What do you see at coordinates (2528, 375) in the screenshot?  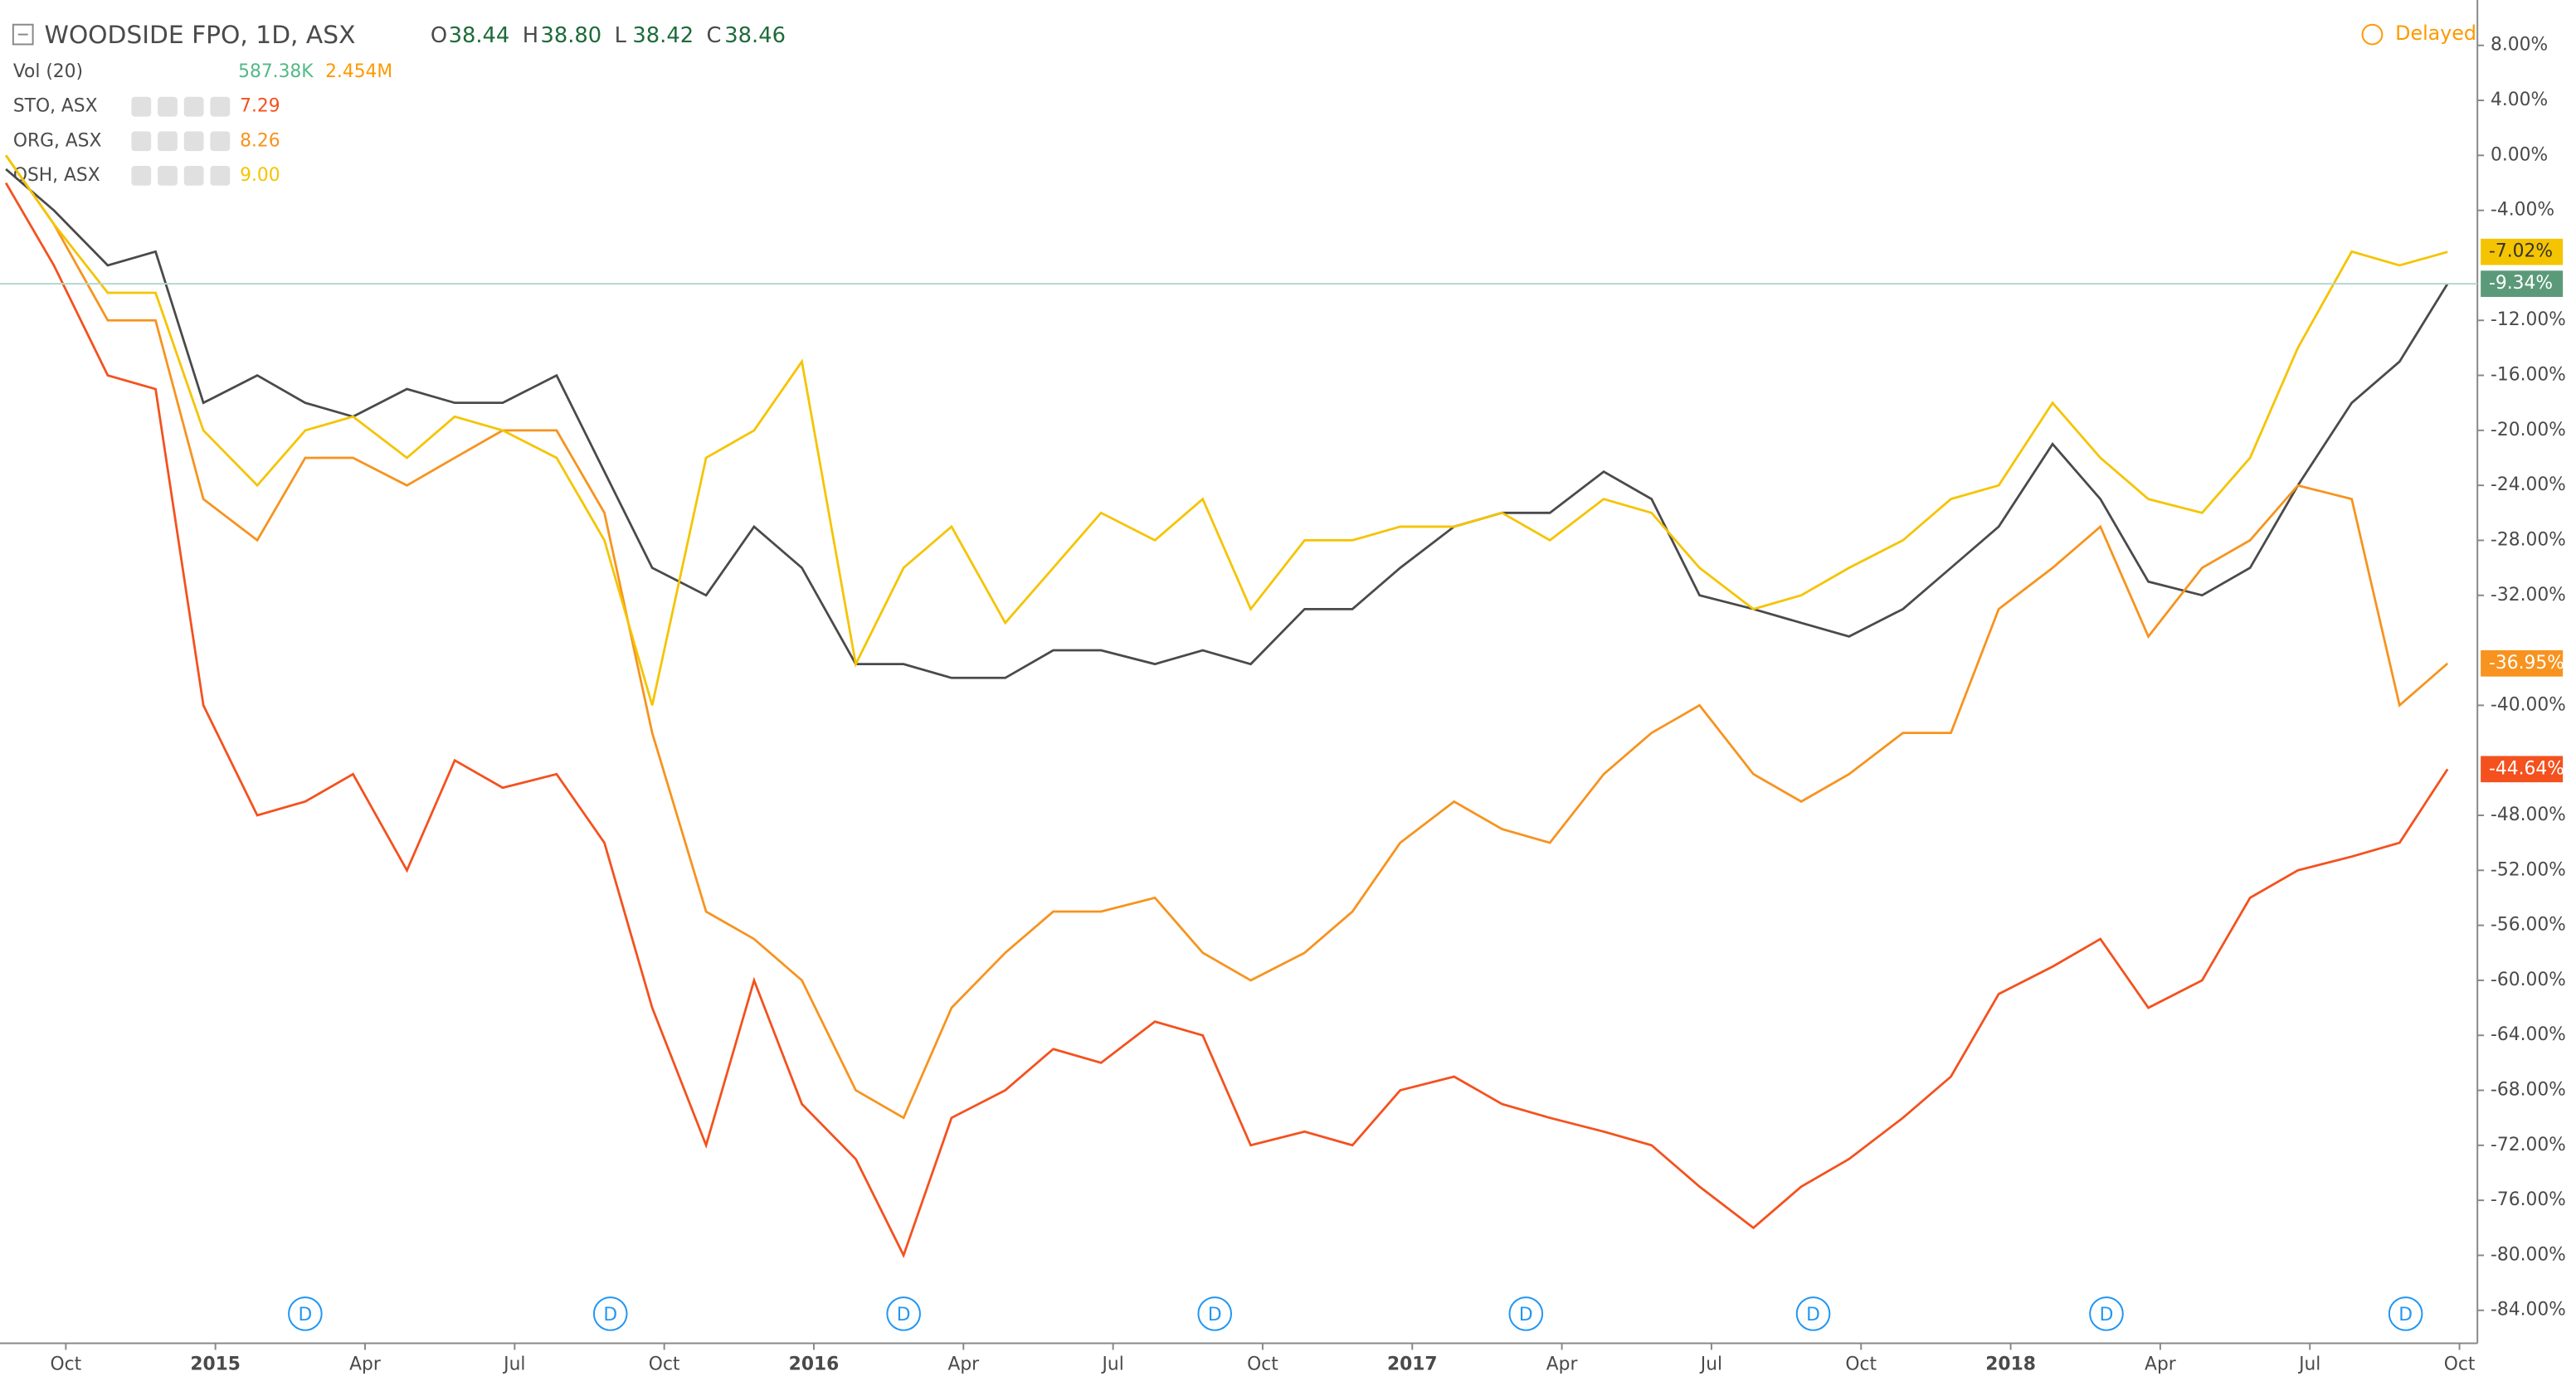 I see `y-tick-label: -16.00%` at bounding box center [2528, 375].